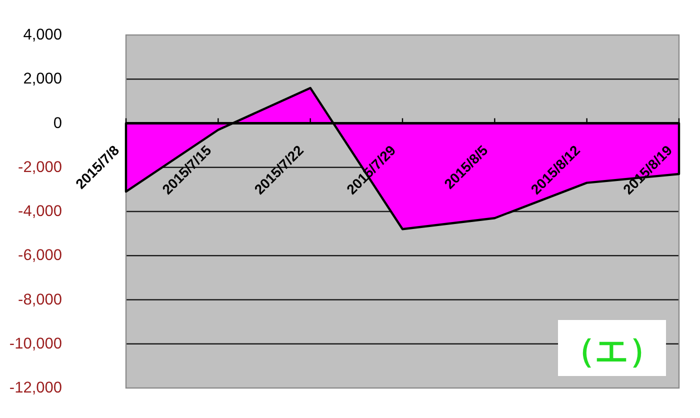  I want to click on y-tick-label: -10,000, so click(35, 343).